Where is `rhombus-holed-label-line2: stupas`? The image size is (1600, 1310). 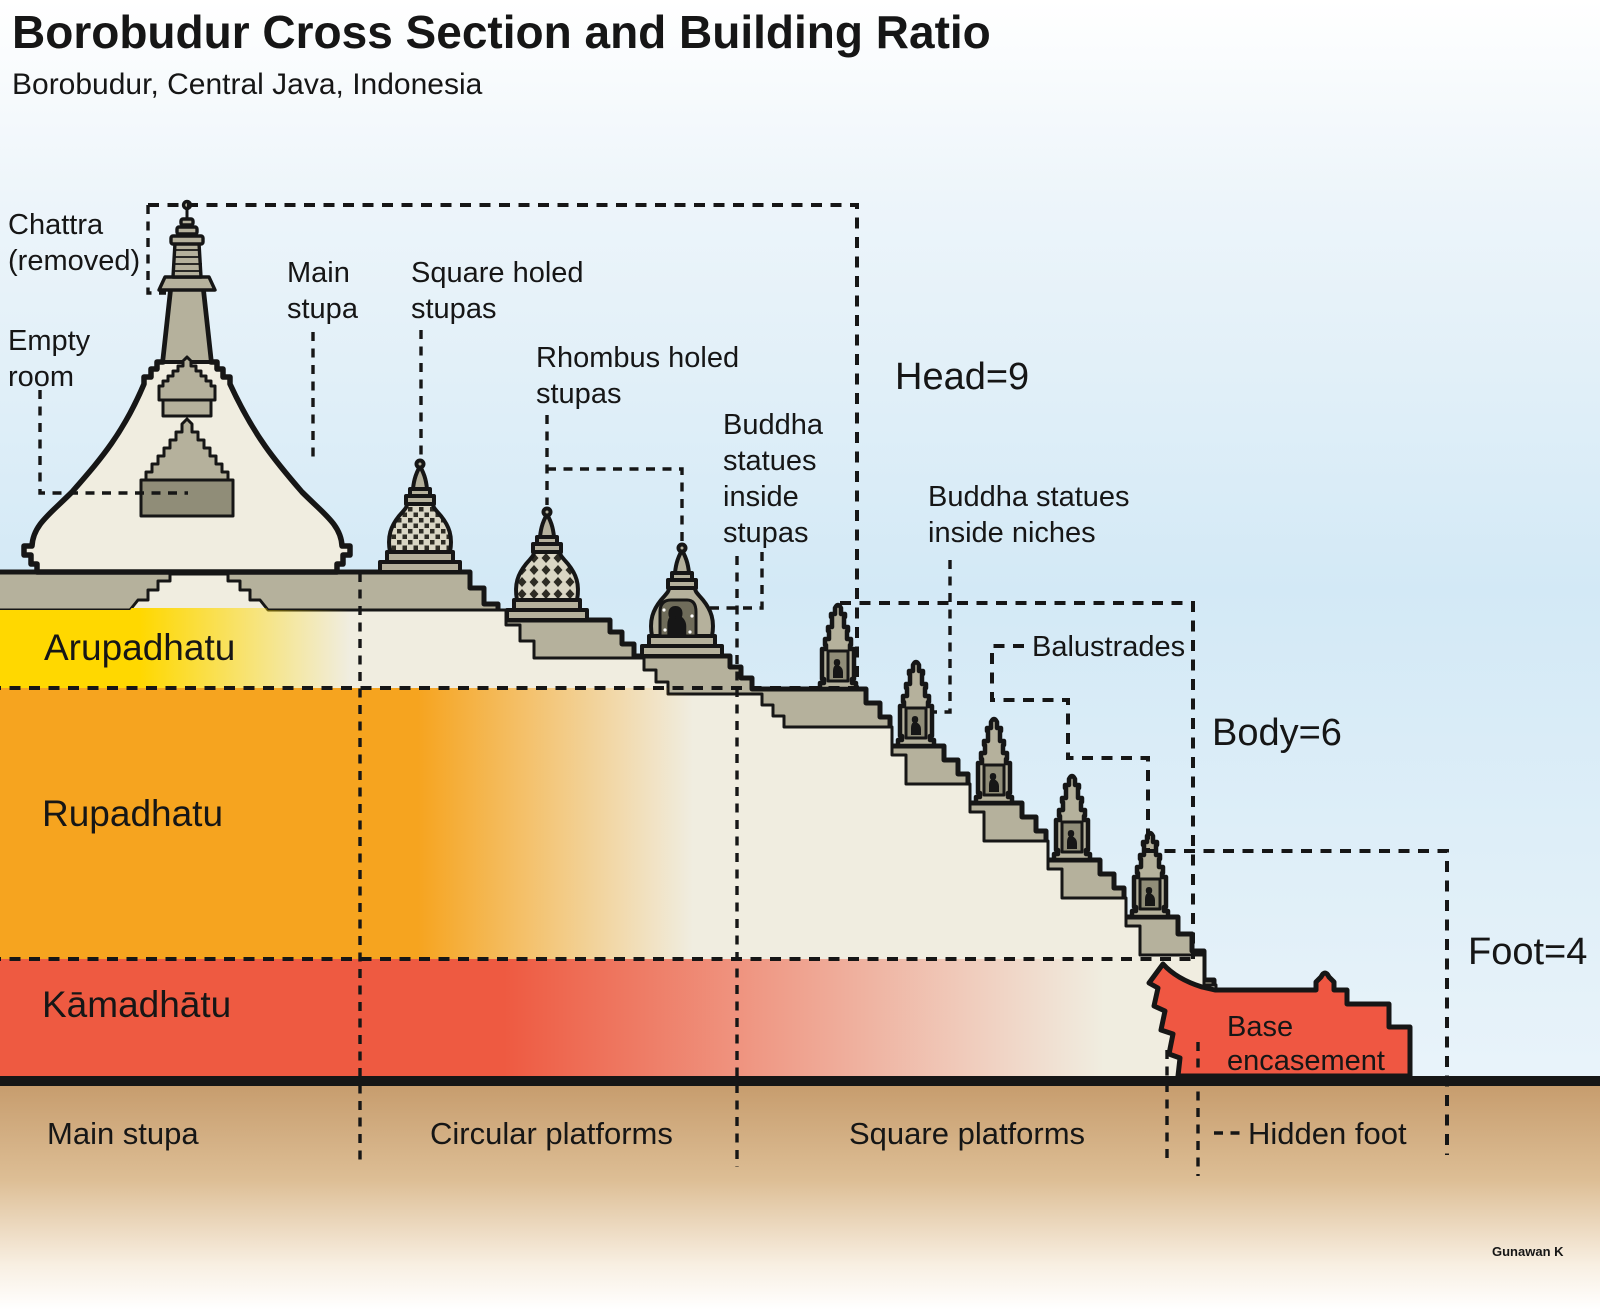 rhombus-holed-label-line2: stupas is located at coordinates (578, 394).